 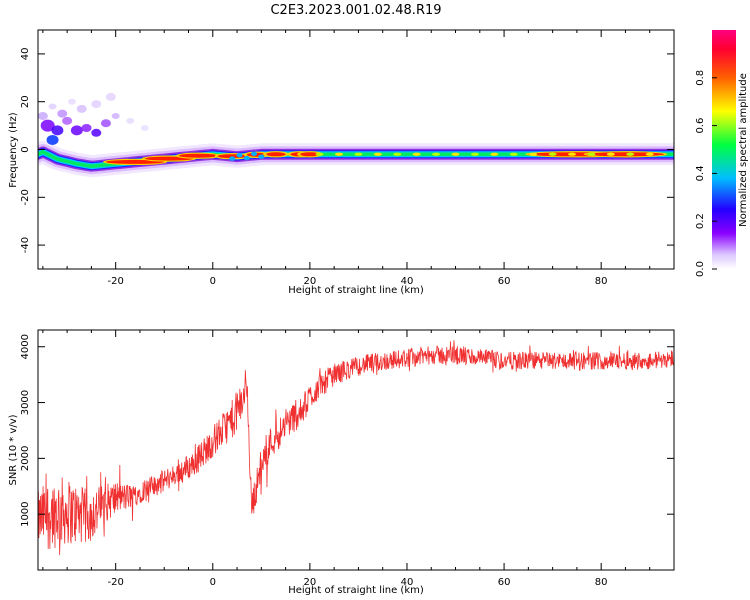 I want to click on colorbar-tick-label: 0.0, so click(x=700, y=269).